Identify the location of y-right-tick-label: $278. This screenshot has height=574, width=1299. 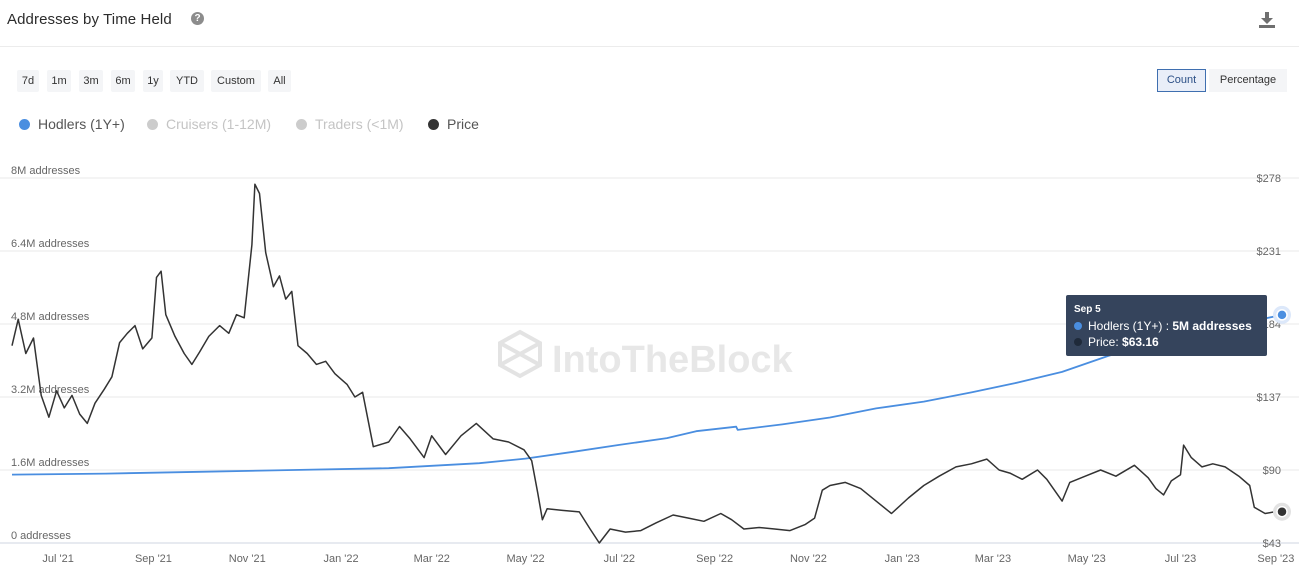
(1269, 179).